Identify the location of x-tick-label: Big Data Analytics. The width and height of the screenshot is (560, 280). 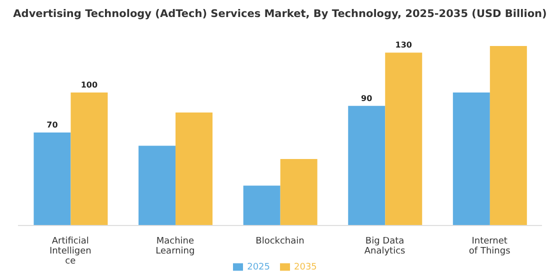
(385, 246).